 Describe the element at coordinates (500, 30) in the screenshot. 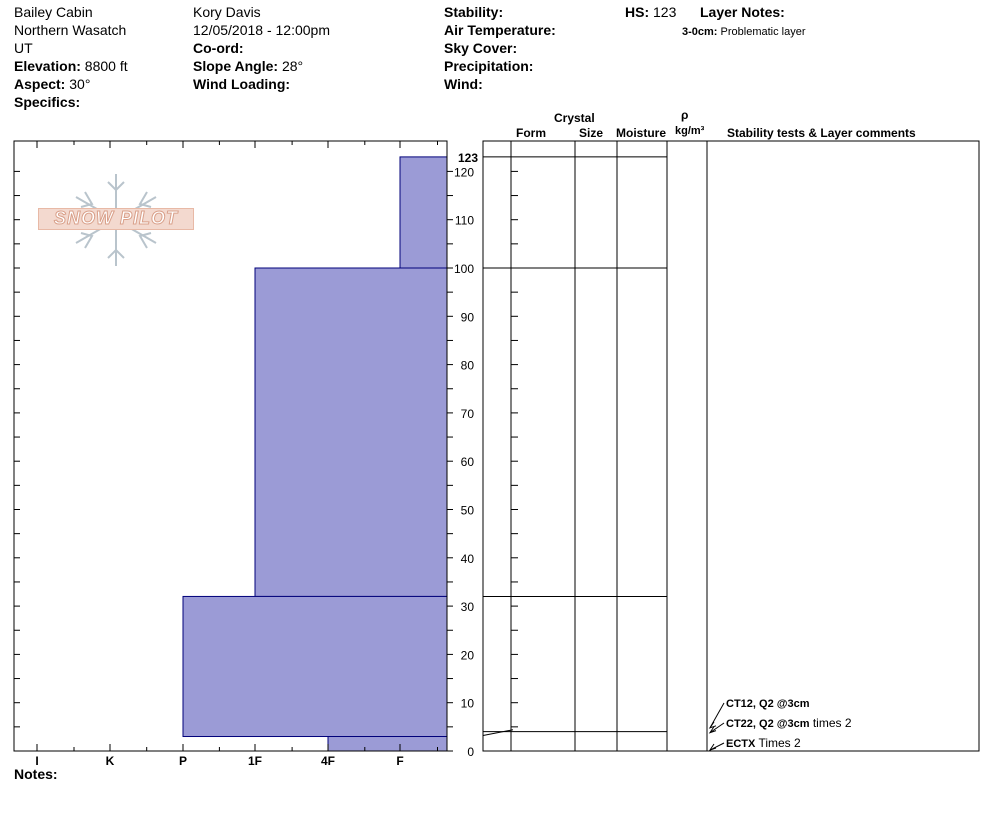

I see `air-temperature-label: Air Temperature:` at that location.